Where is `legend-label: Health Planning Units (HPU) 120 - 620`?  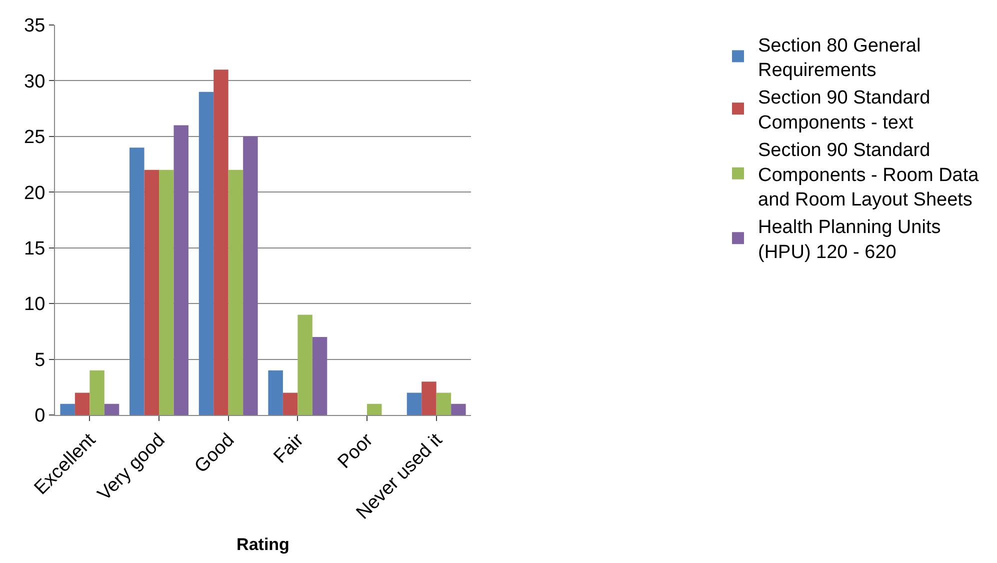 legend-label: Health Planning Units (HPU) 120 - 620 is located at coordinates (849, 240).